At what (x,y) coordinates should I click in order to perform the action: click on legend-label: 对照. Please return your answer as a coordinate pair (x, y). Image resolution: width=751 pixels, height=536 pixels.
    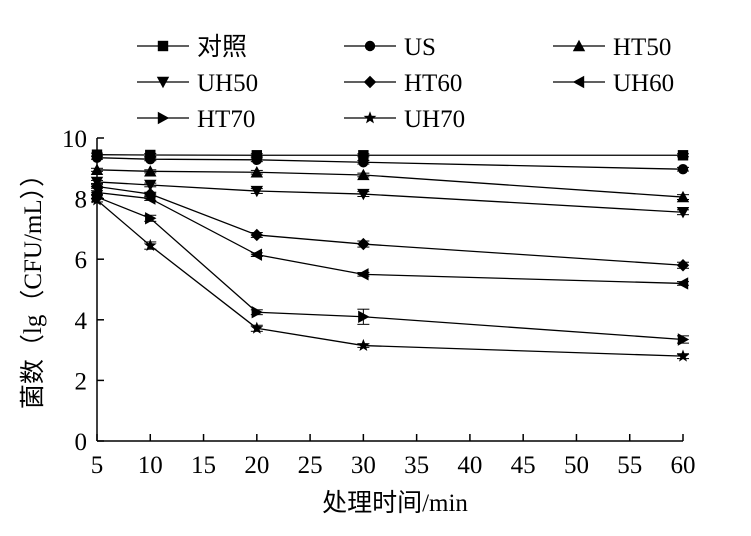
    Looking at the image, I should click on (222, 47).